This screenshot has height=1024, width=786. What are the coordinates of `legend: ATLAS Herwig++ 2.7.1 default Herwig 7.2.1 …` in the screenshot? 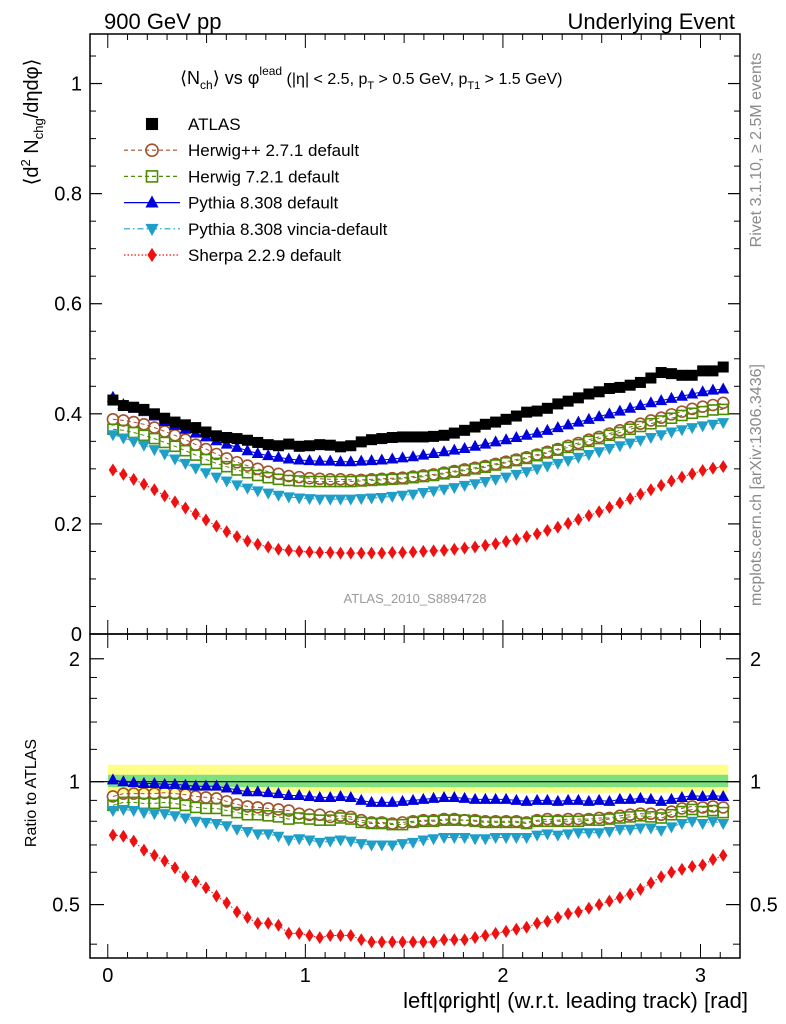 It's located at (256, 190).